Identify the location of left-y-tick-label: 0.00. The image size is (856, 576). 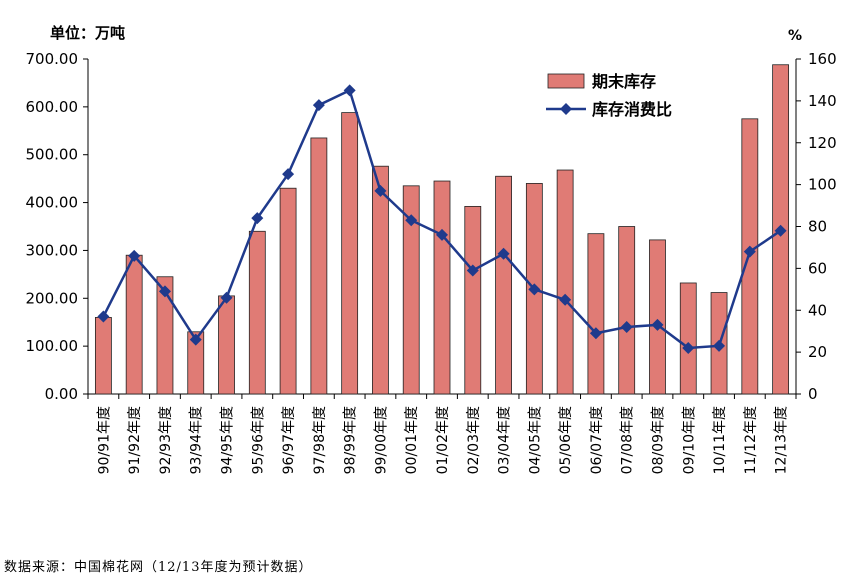
(61, 394).